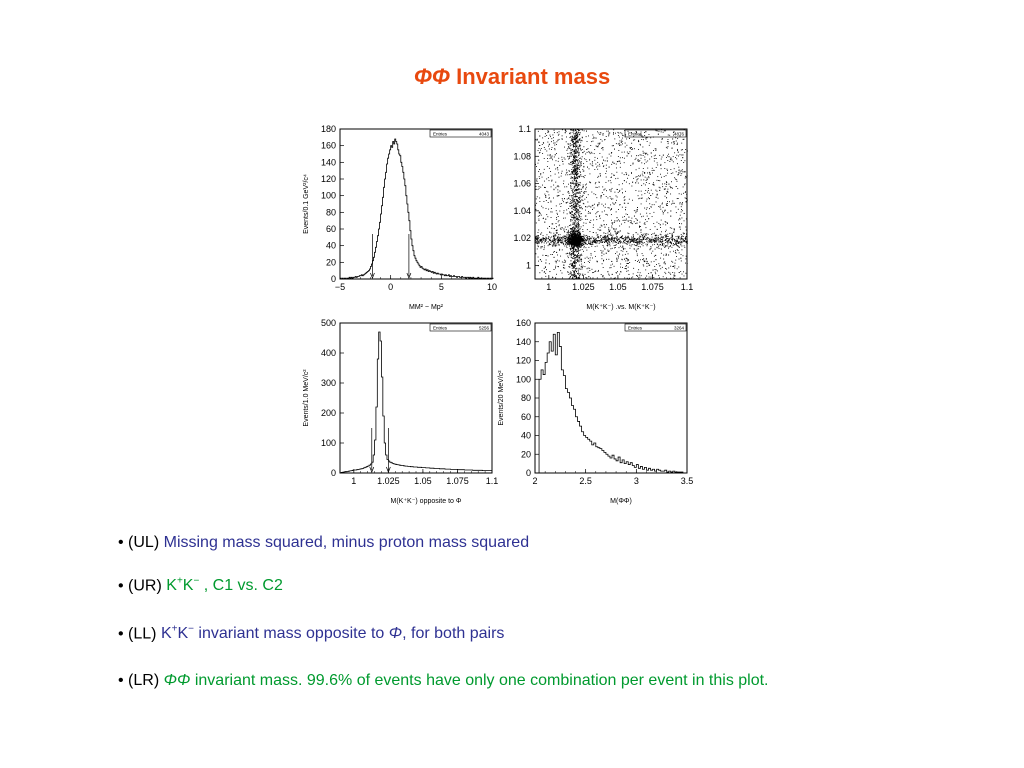 Image resolution: width=1024 pixels, height=768 pixels. I want to click on x-tick-label: 1.025, so click(388, 481).